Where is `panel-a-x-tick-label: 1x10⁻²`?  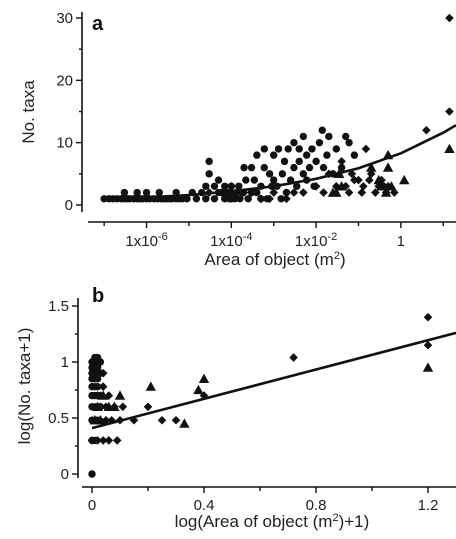 panel-a-x-tick-label: 1x10⁻² is located at coordinates (316, 240).